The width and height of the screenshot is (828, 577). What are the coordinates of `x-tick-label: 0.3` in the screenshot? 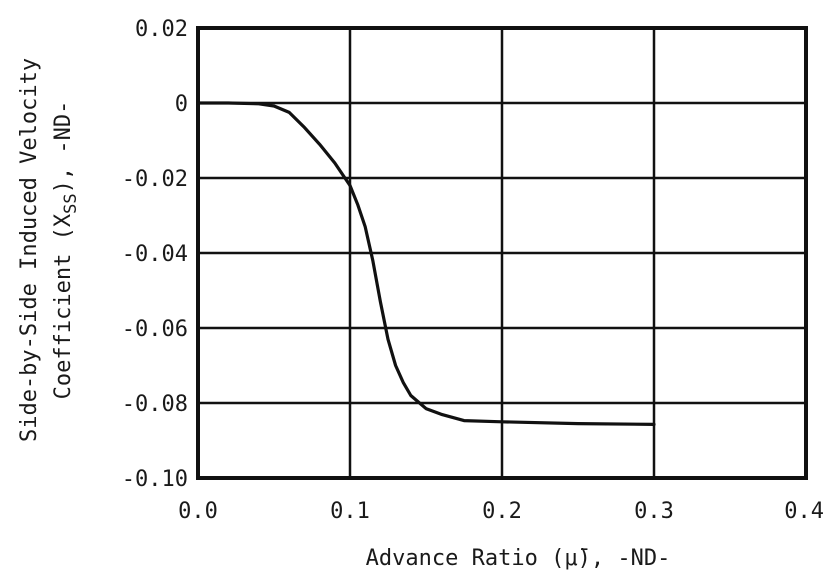 It's located at (654, 511).